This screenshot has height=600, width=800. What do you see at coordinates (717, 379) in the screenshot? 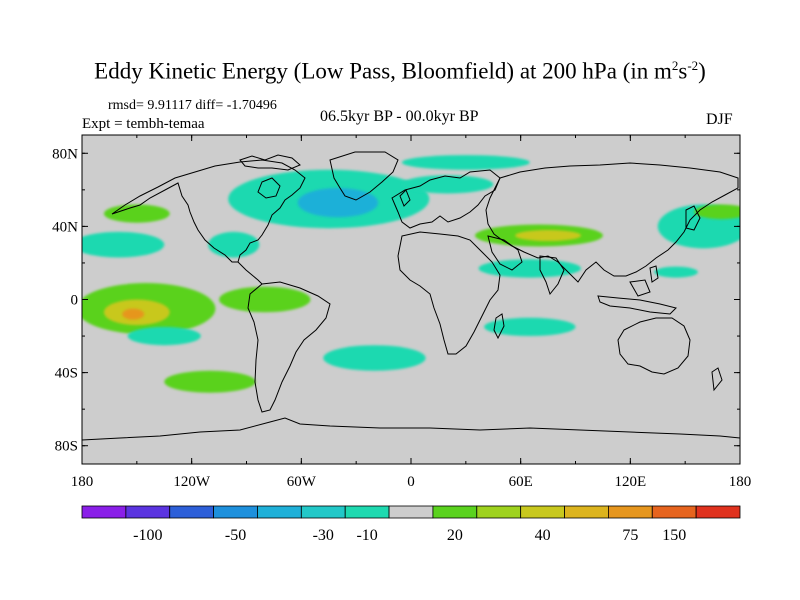
I see `new-zealand` at bounding box center [717, 379].